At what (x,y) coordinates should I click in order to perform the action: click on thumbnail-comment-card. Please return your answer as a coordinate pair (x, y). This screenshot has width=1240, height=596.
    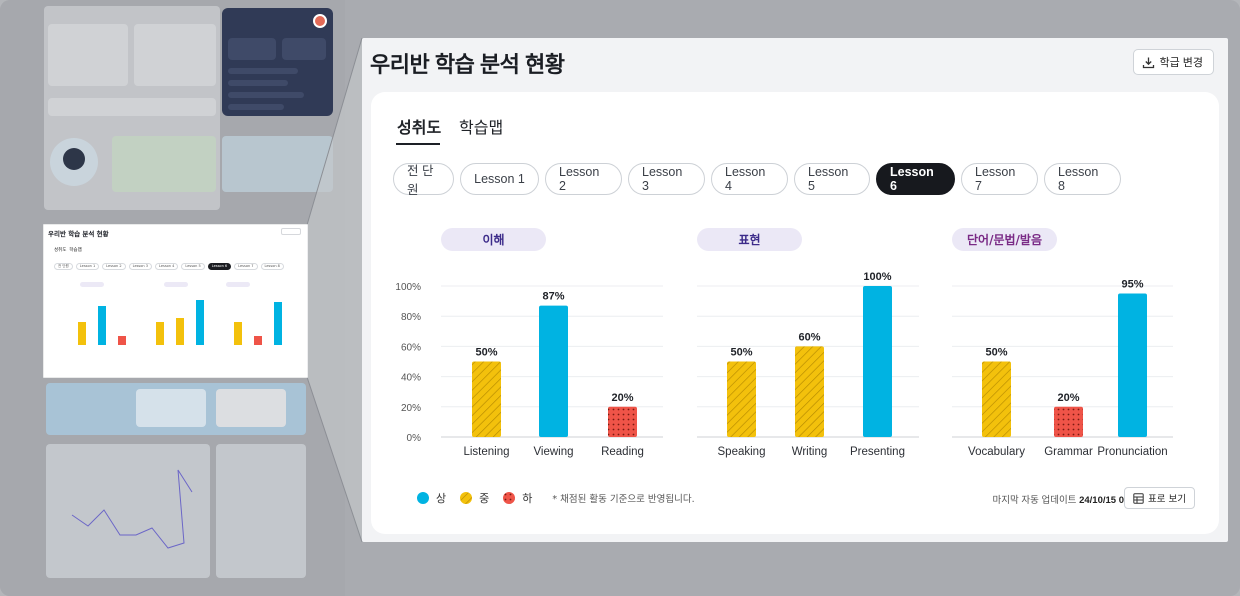
    Looking at the image, I should click on (277, 164).